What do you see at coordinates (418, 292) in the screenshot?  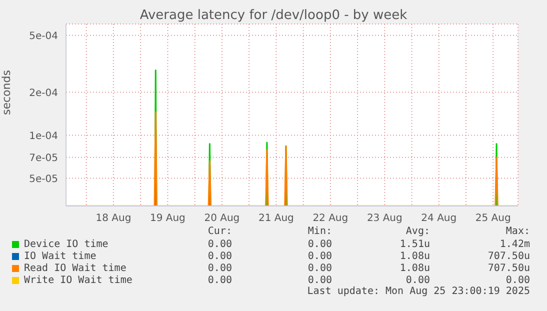 I see `text: Last update: Mon Aug 25 23:00:19 2025` at bounding box center [418, 292].